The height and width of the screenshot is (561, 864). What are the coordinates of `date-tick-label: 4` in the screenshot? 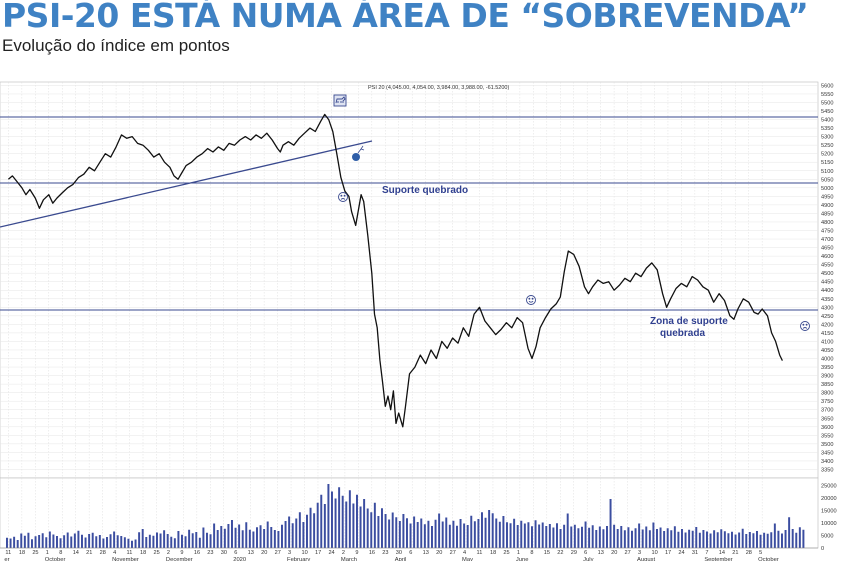 It's located at (114, 553).